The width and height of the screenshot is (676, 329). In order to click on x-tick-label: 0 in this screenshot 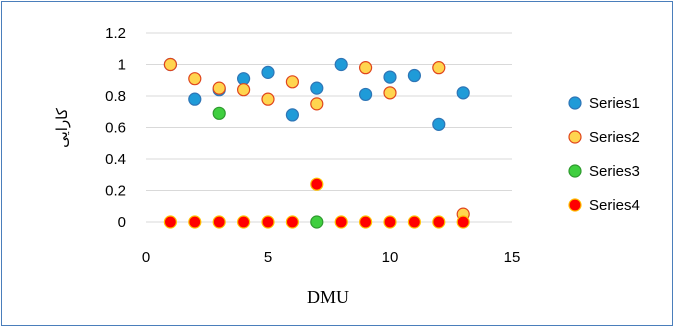, I will do `click(146, 257)`.